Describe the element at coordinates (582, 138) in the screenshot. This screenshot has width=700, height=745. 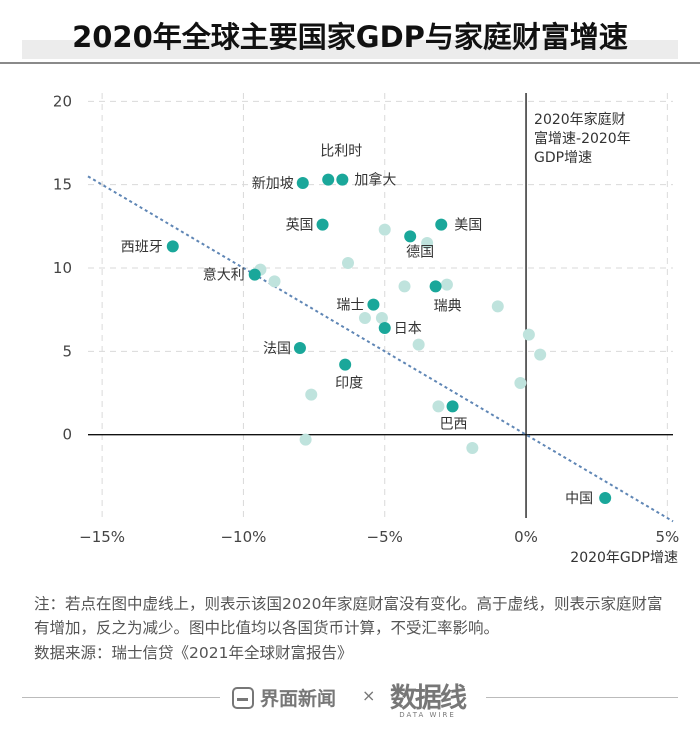
I see `y-axis-annotation: 富增速-2020年` at that location.